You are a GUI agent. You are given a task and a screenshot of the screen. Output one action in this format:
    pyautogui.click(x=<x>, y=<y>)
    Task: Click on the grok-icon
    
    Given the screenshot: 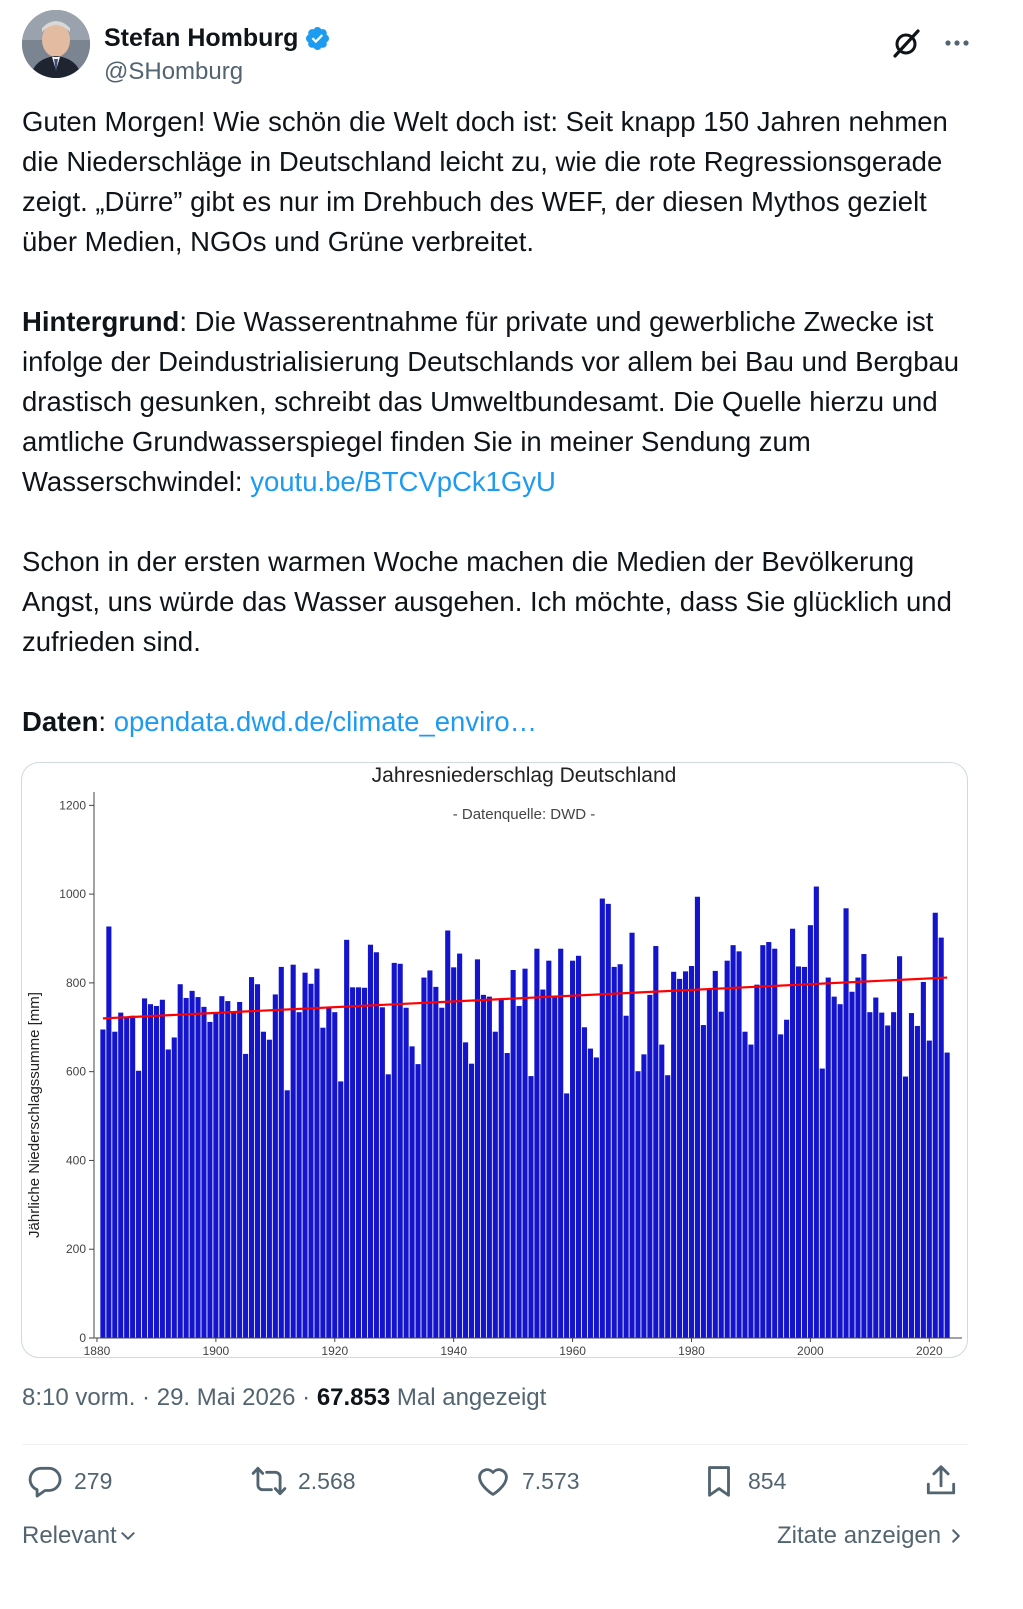 What is the action you would take?
    pyautogui.click(x=907, y=43)
    